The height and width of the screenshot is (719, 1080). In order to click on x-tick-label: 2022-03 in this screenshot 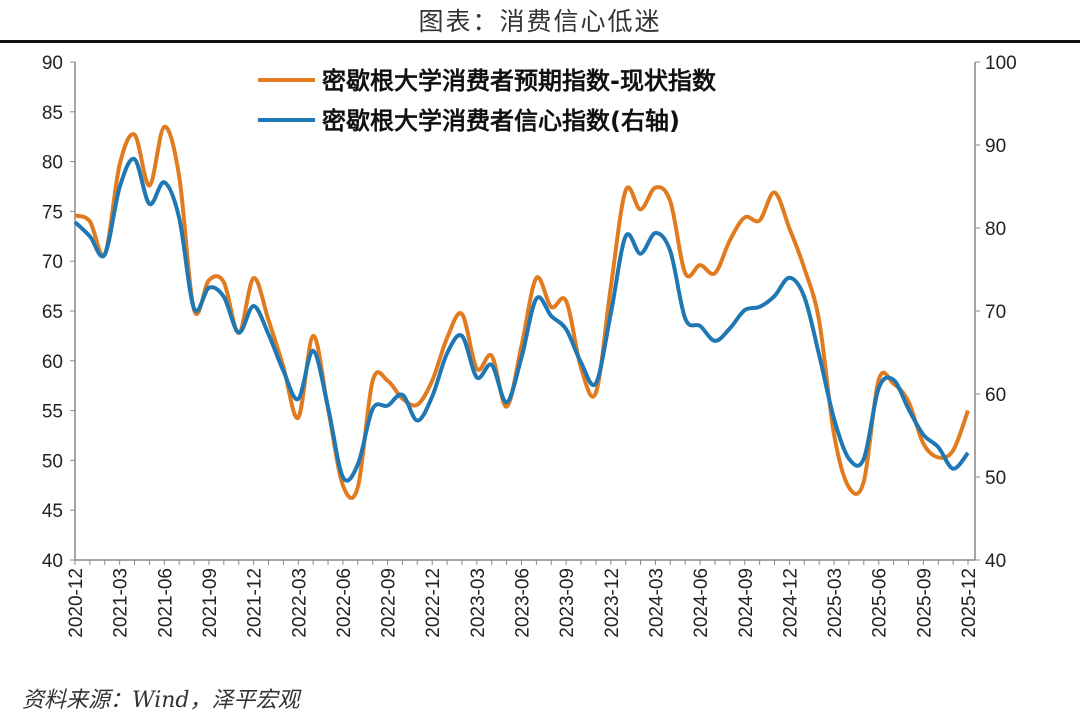, I will do `click(299, 603)`.